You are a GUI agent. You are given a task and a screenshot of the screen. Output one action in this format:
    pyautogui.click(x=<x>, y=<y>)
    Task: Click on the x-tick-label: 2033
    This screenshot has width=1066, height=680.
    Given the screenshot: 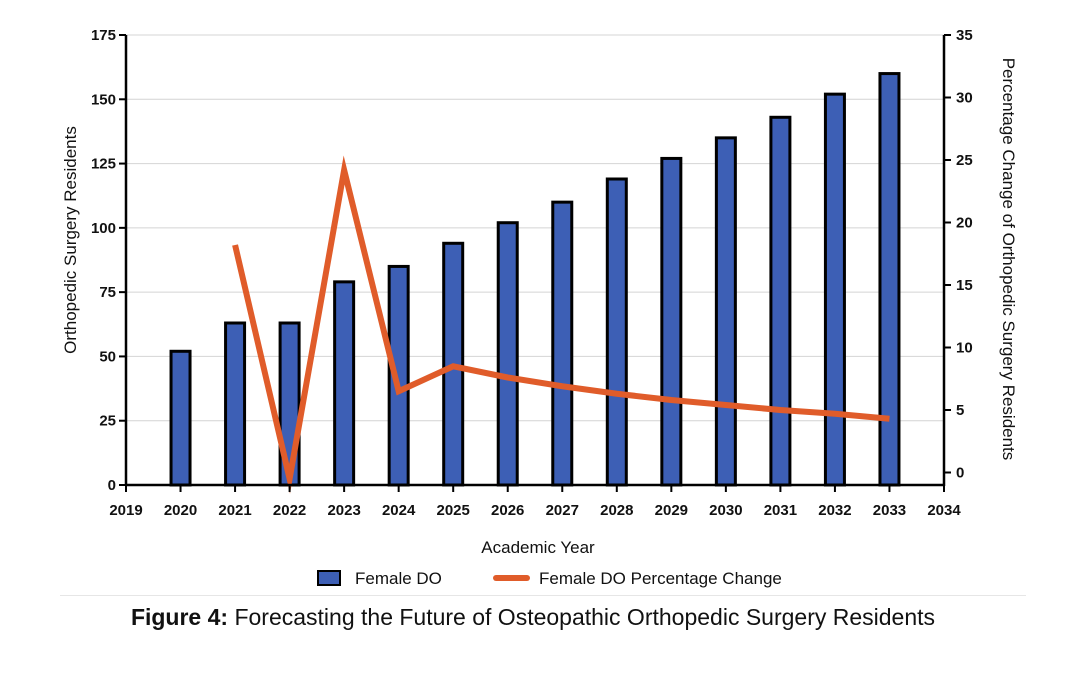 What is the action you would take?
    pyautogui.click(x=889, y=510)
    